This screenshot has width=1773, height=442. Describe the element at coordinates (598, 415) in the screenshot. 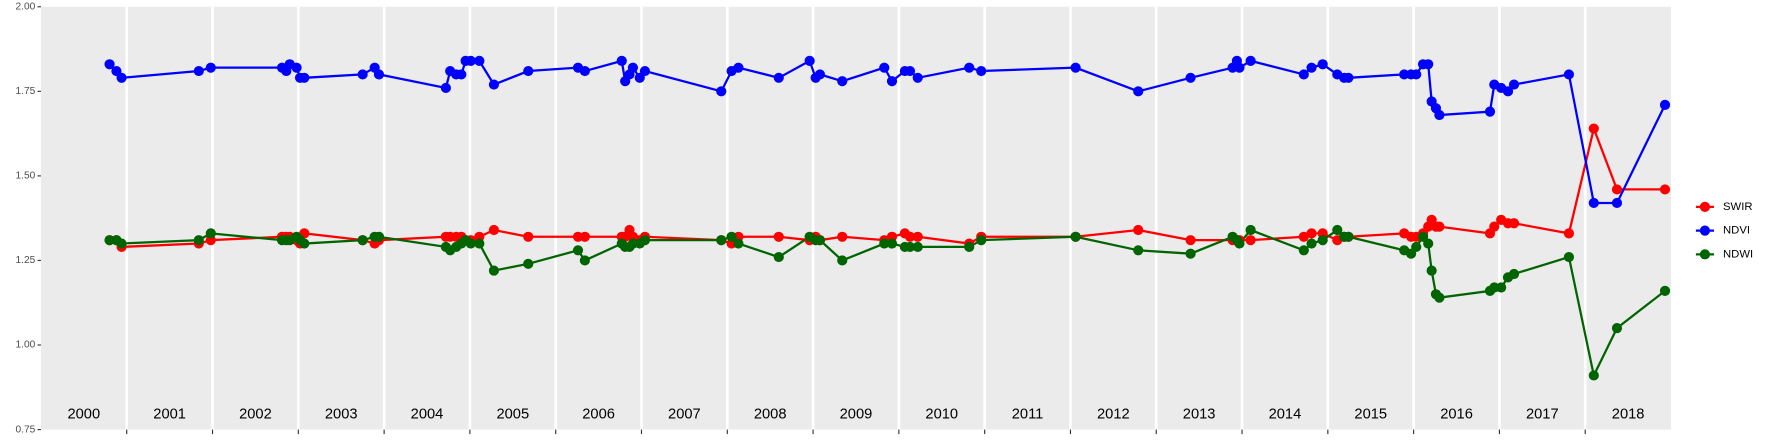

I see `x-label: 2006` at that location.